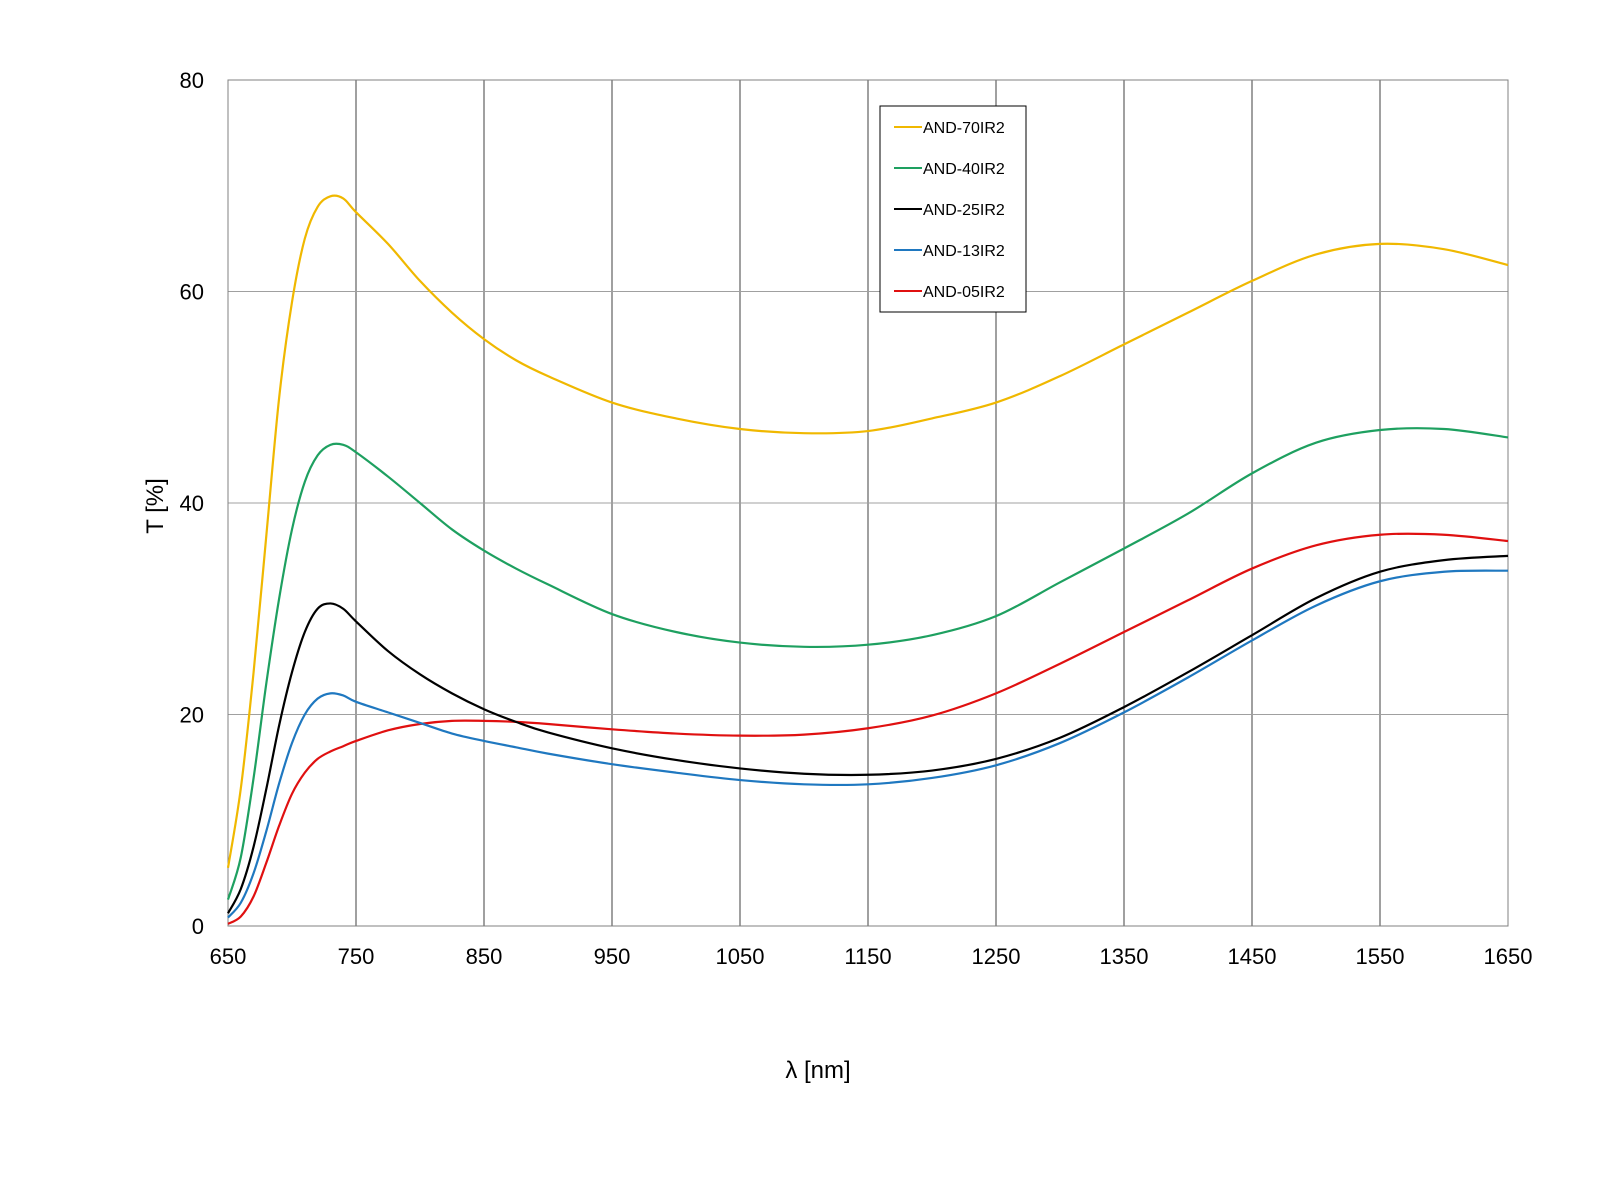 Image resolution: width=1600 pixels, height=1200 pixels. I want to click on legend-label: AND-13IR2, so click(964, 251).